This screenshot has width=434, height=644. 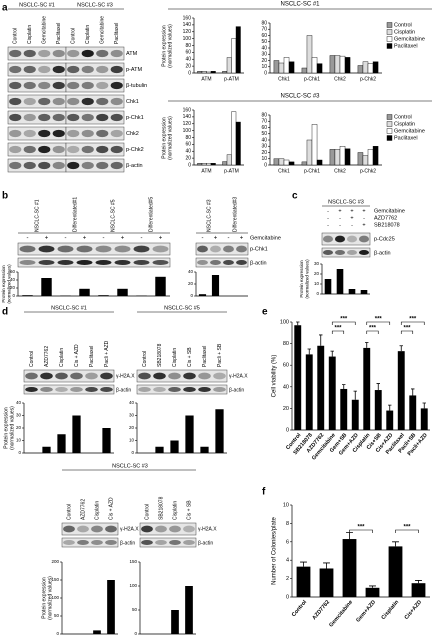 I want to click on blot-title: NSCLC-SC #3, so click(x=346, y=202).